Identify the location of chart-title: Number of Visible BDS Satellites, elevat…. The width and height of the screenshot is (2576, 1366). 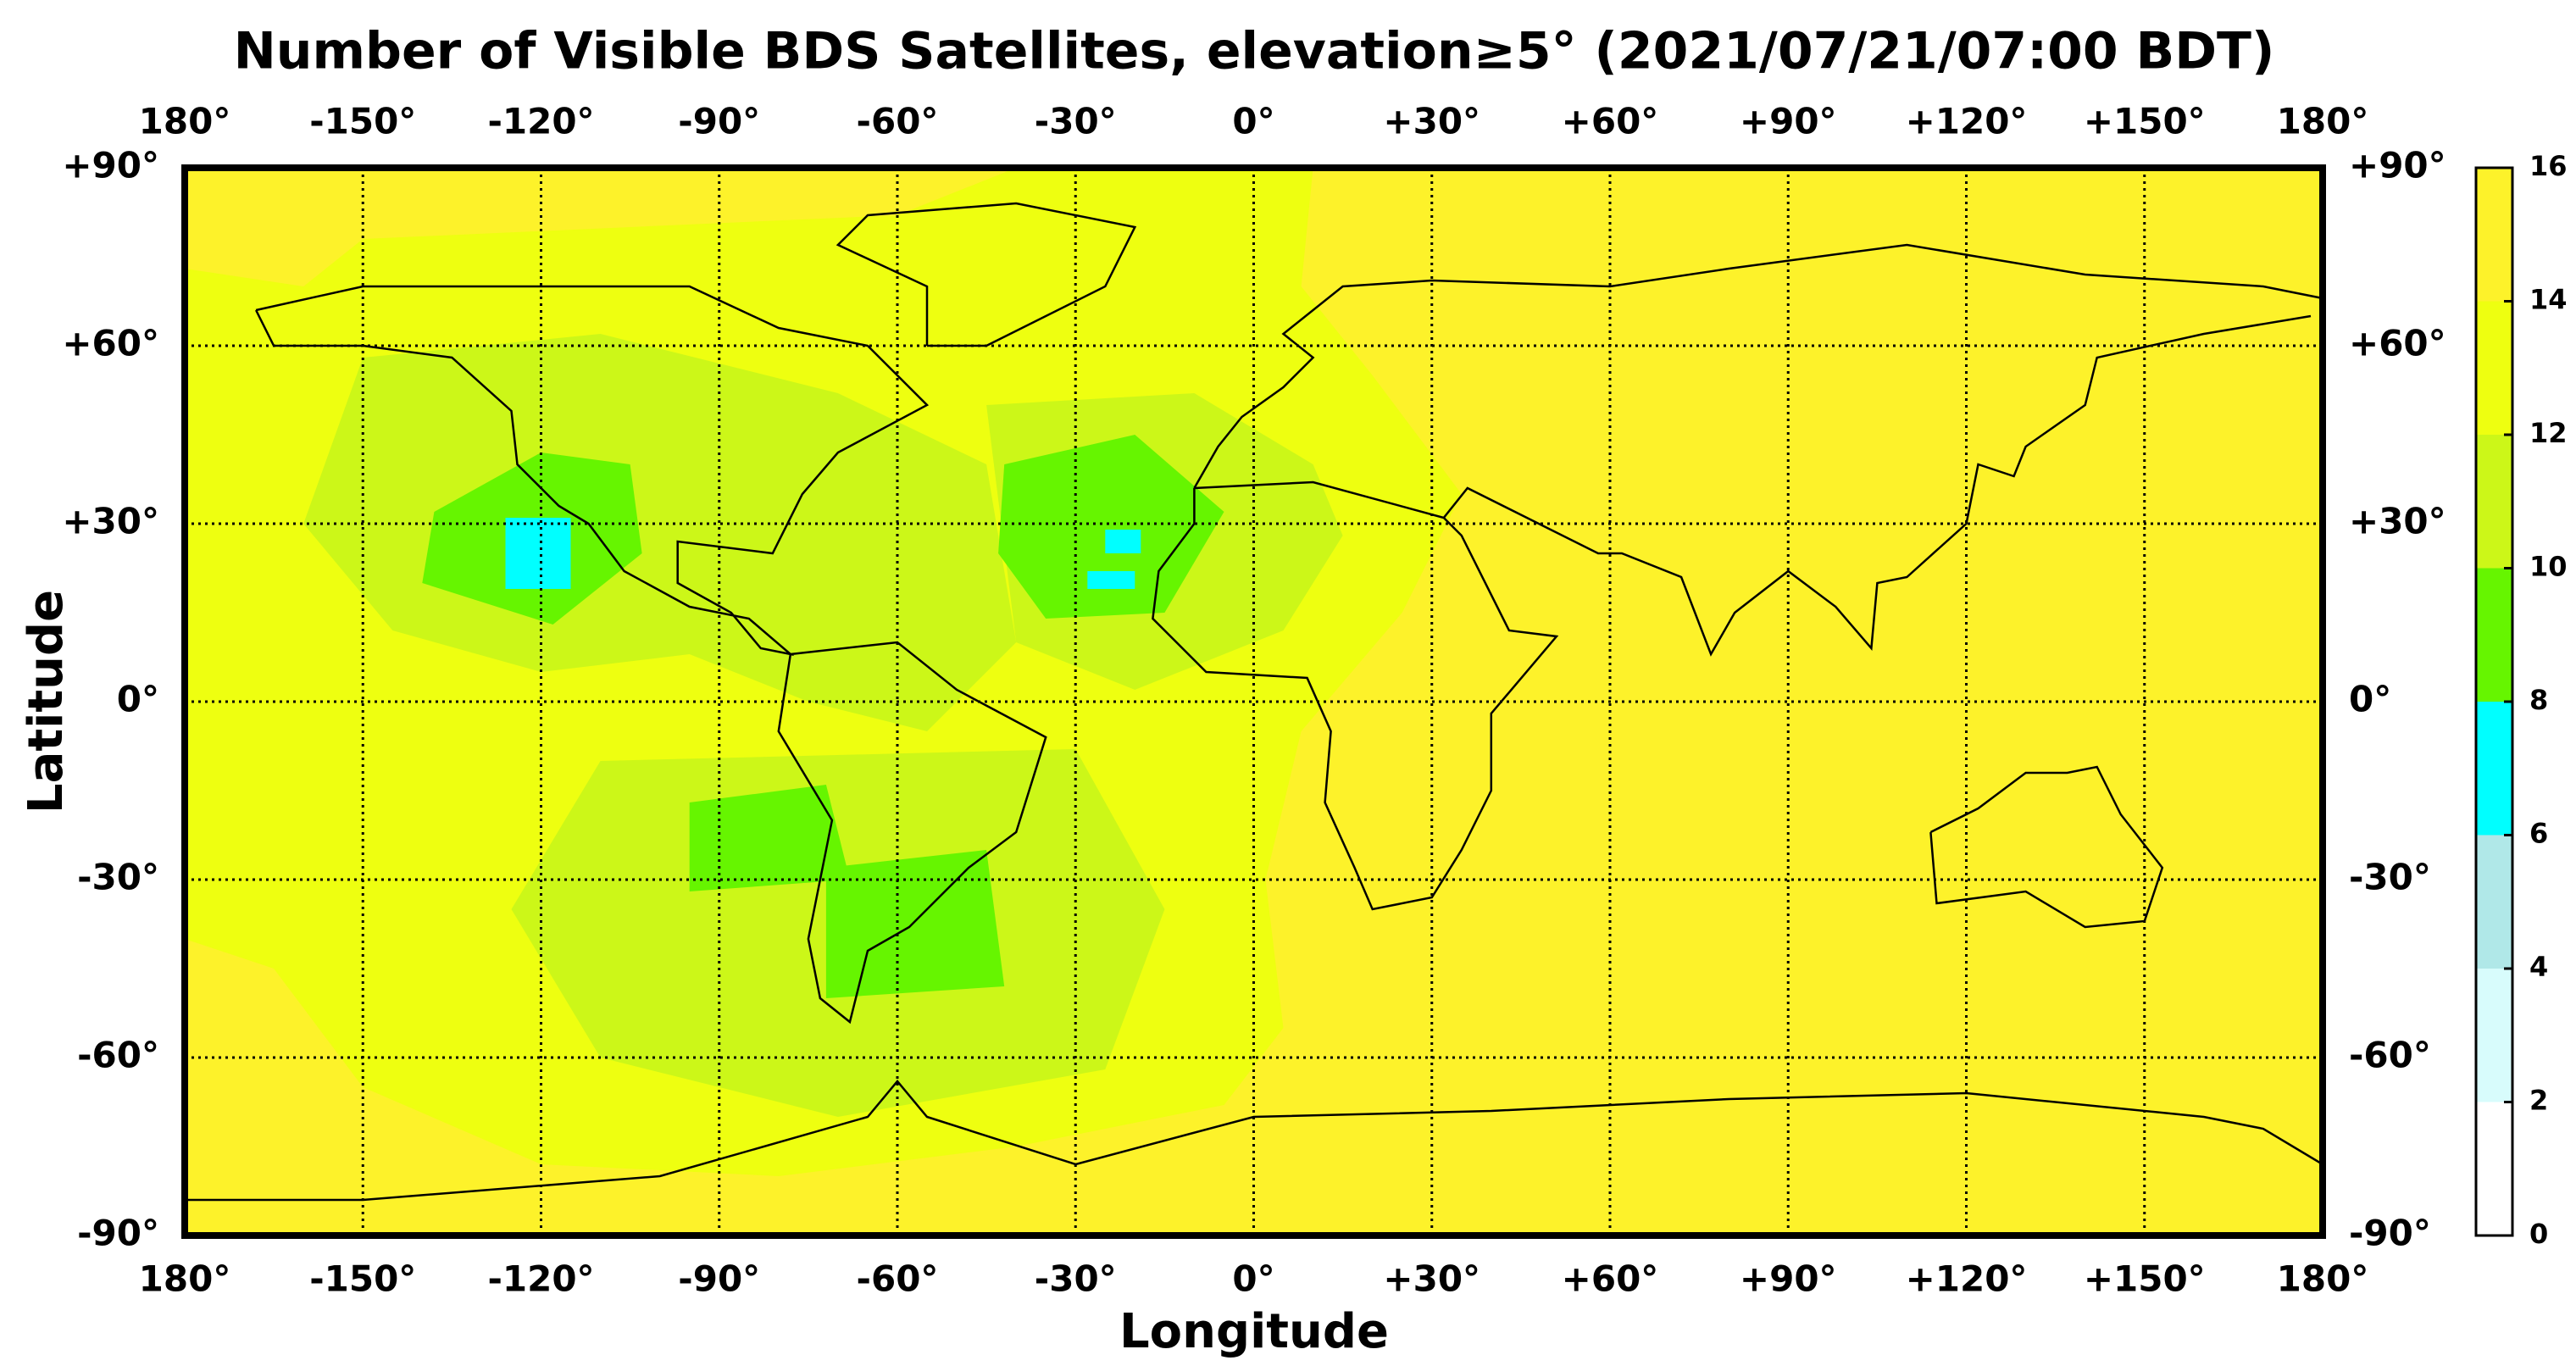
(1254, 51).